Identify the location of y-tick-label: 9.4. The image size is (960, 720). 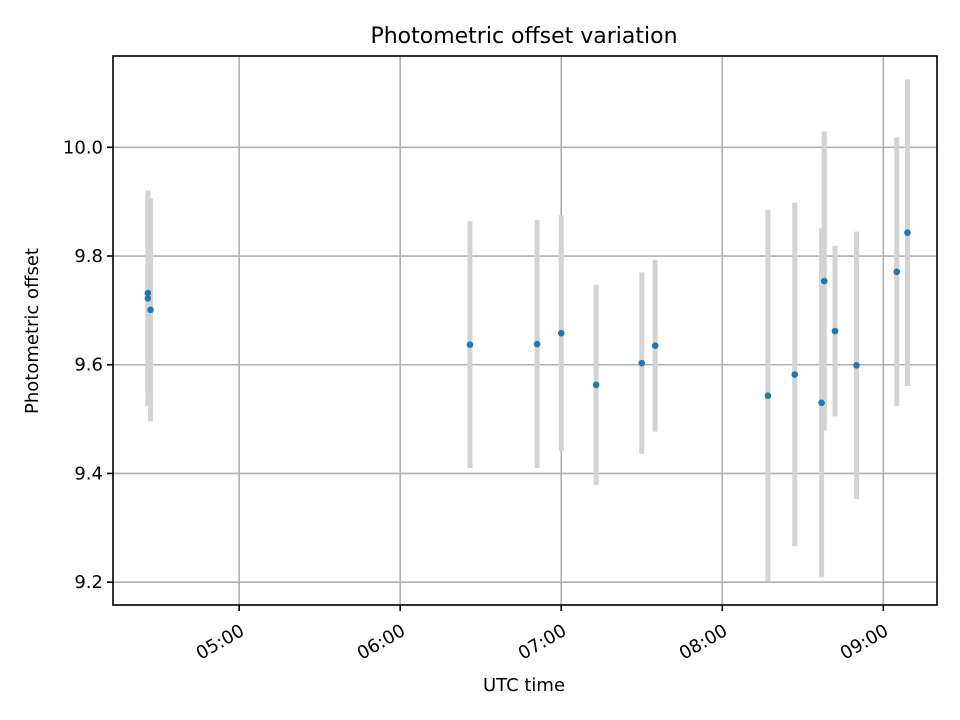
(88, 473).